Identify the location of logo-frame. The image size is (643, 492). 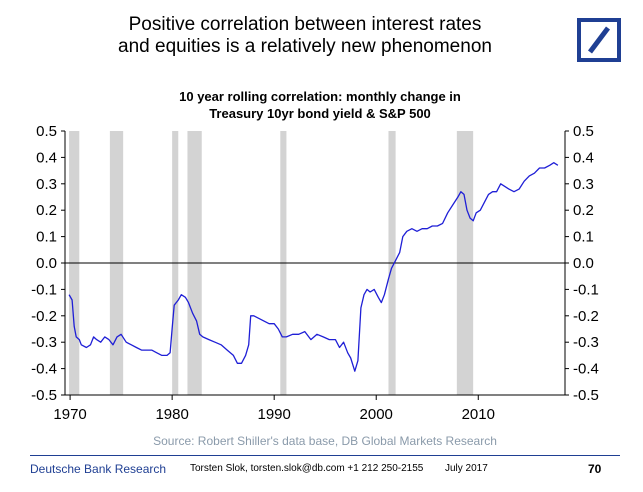
(599, 40).